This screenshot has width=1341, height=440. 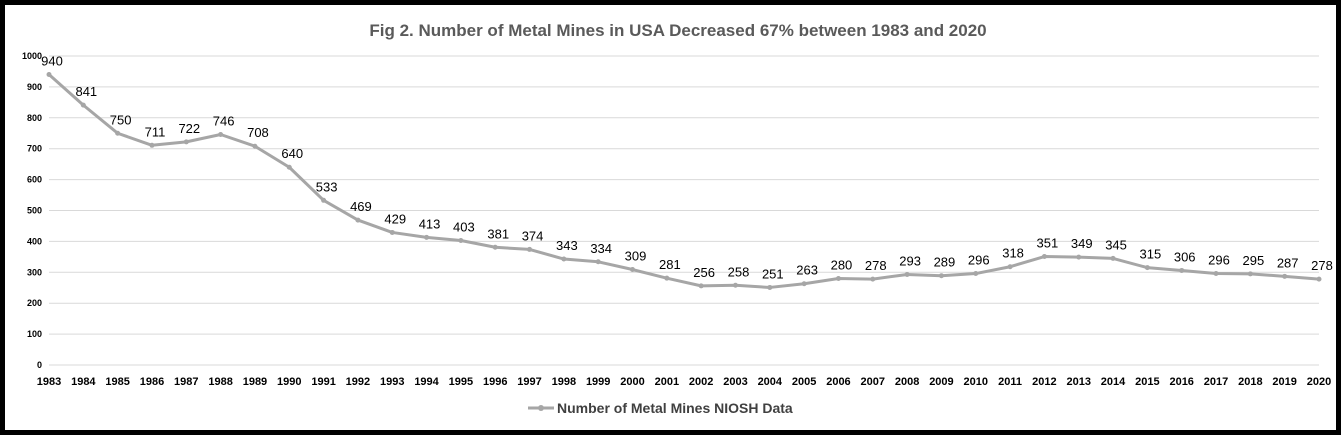 I want to click on data-label: 278, so click(x=1322, y=265).